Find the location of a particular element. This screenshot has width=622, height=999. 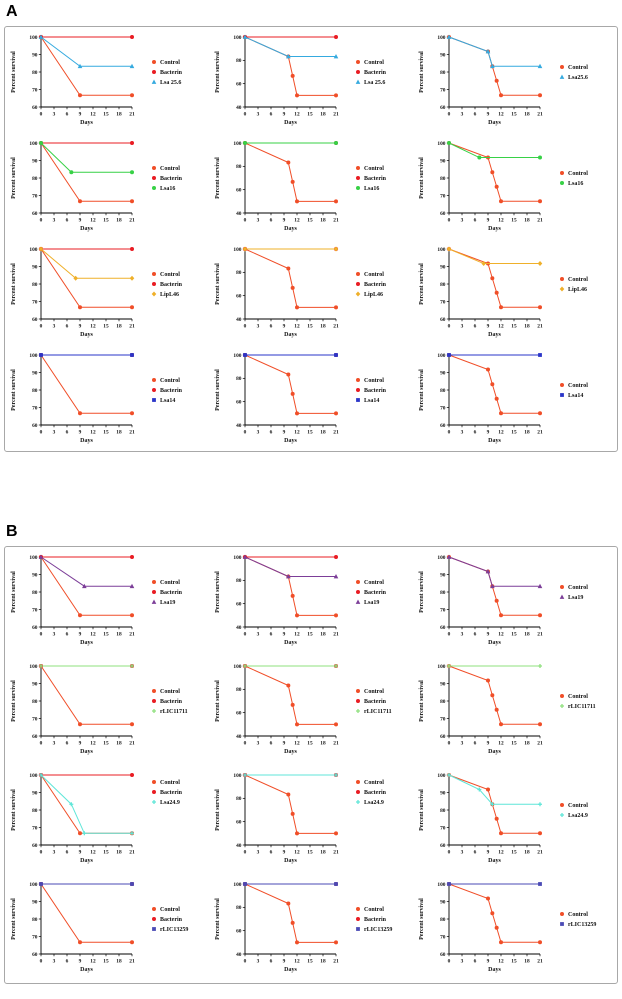

series-bacterin is located at coordinates (86, 37).